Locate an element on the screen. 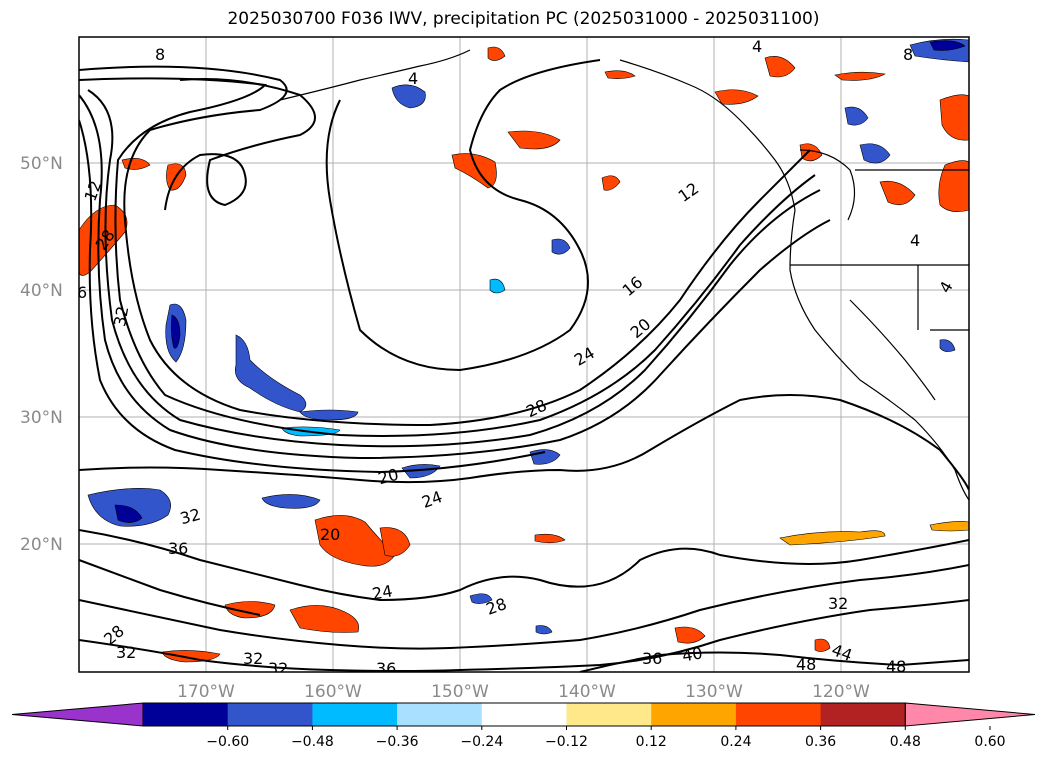  colorbar-tick-label: 0.36 is located at coordinates (820, 742).